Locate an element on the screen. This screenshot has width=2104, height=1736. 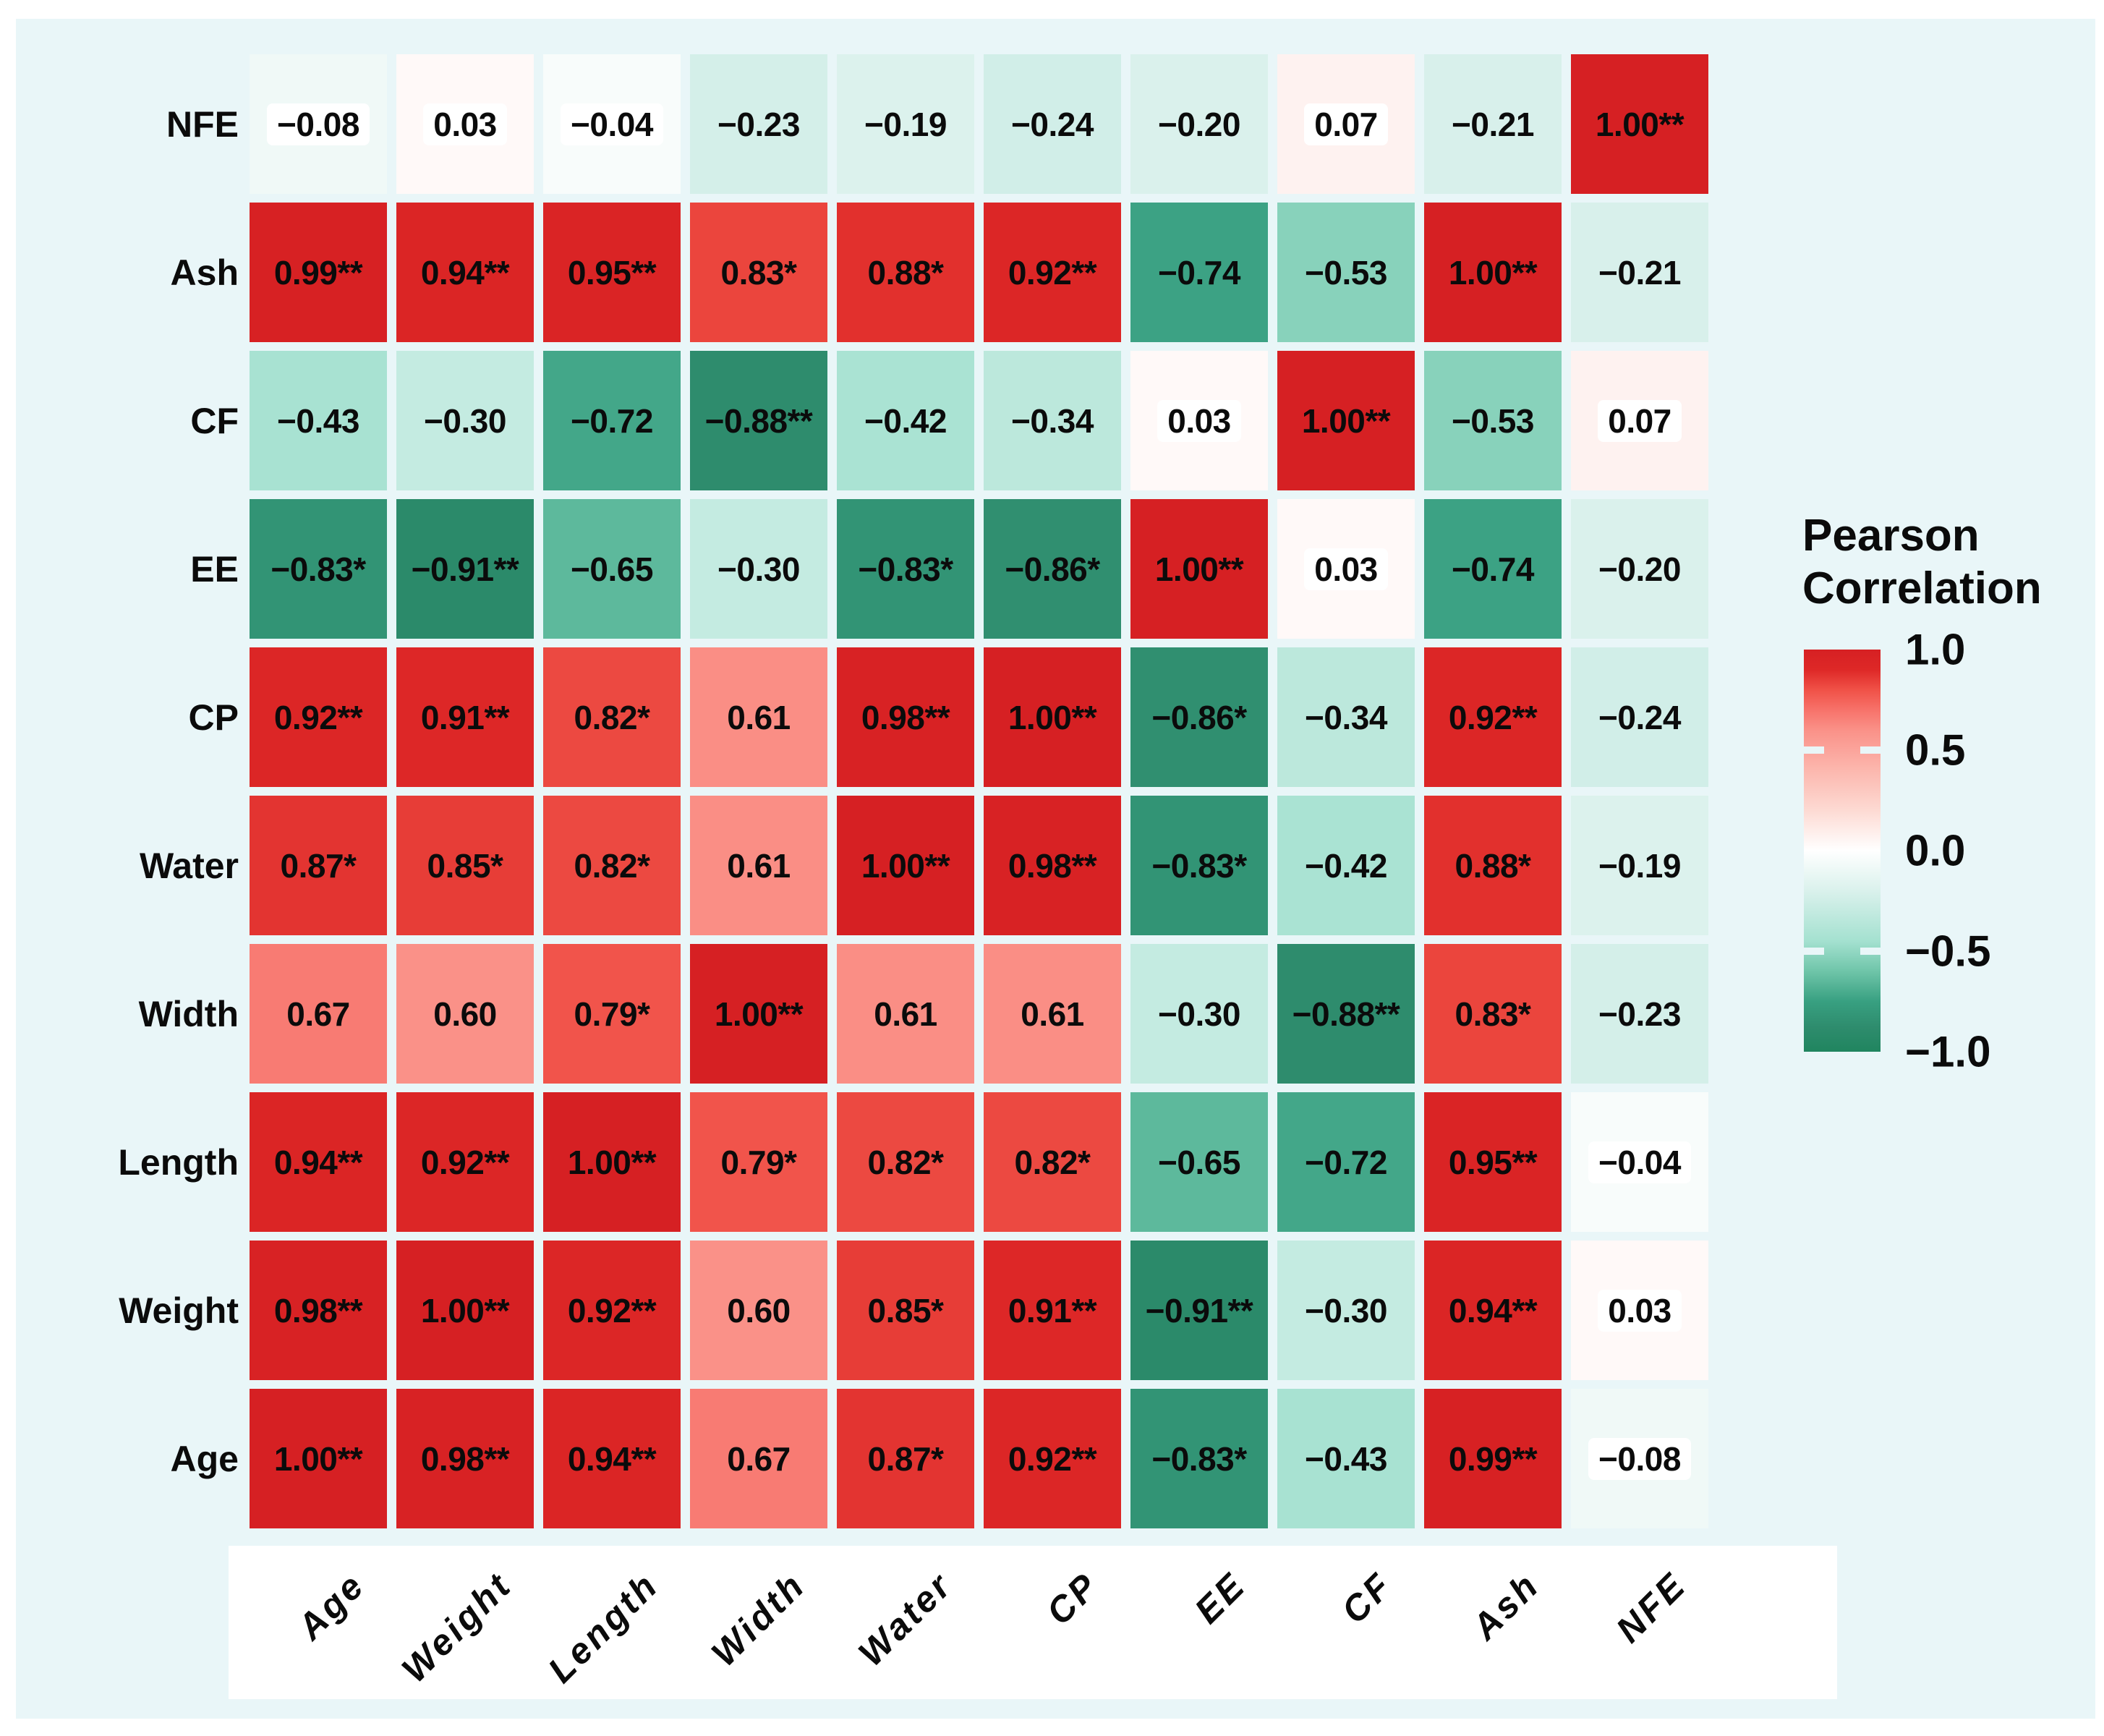
y-axis-label-cf: CF is located at coordinates (215, 421).